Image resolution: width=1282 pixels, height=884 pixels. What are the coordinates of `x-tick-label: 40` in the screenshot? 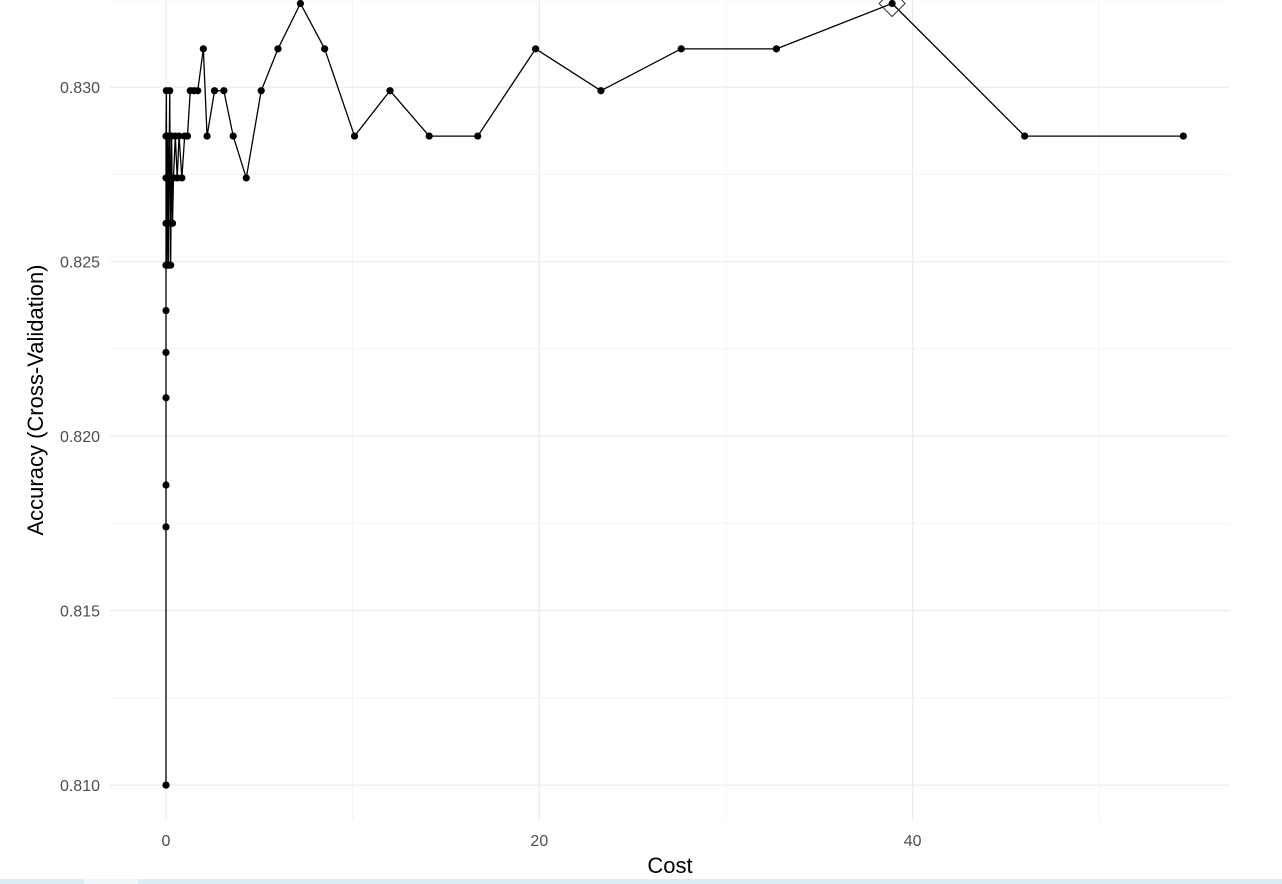 It's located at (913, 841).